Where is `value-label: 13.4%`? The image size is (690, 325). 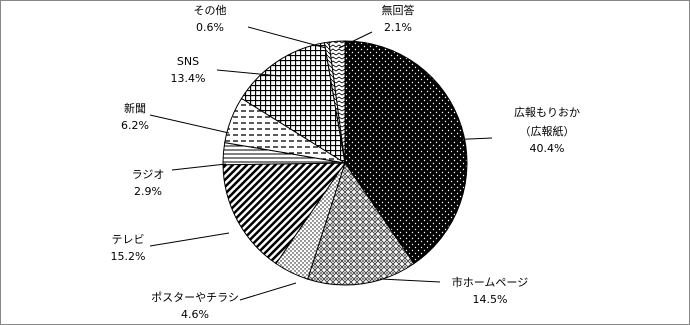
value-label: 13.4% is located at coordinates (188, 78).